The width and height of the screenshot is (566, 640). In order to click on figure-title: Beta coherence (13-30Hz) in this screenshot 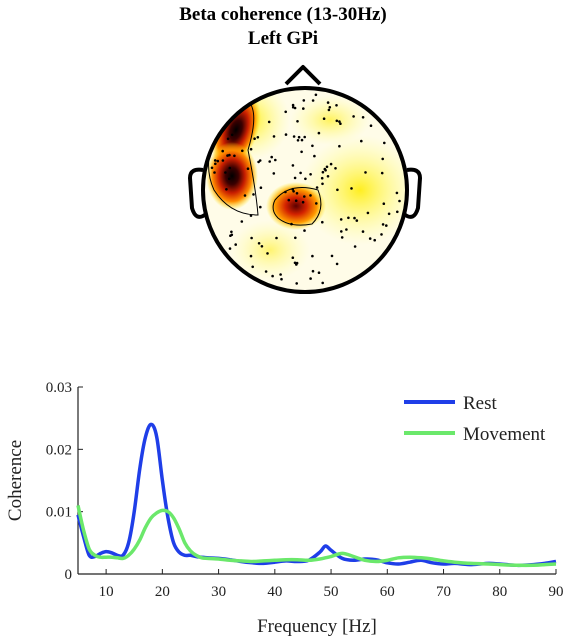, I will do `click(283, 14)`.